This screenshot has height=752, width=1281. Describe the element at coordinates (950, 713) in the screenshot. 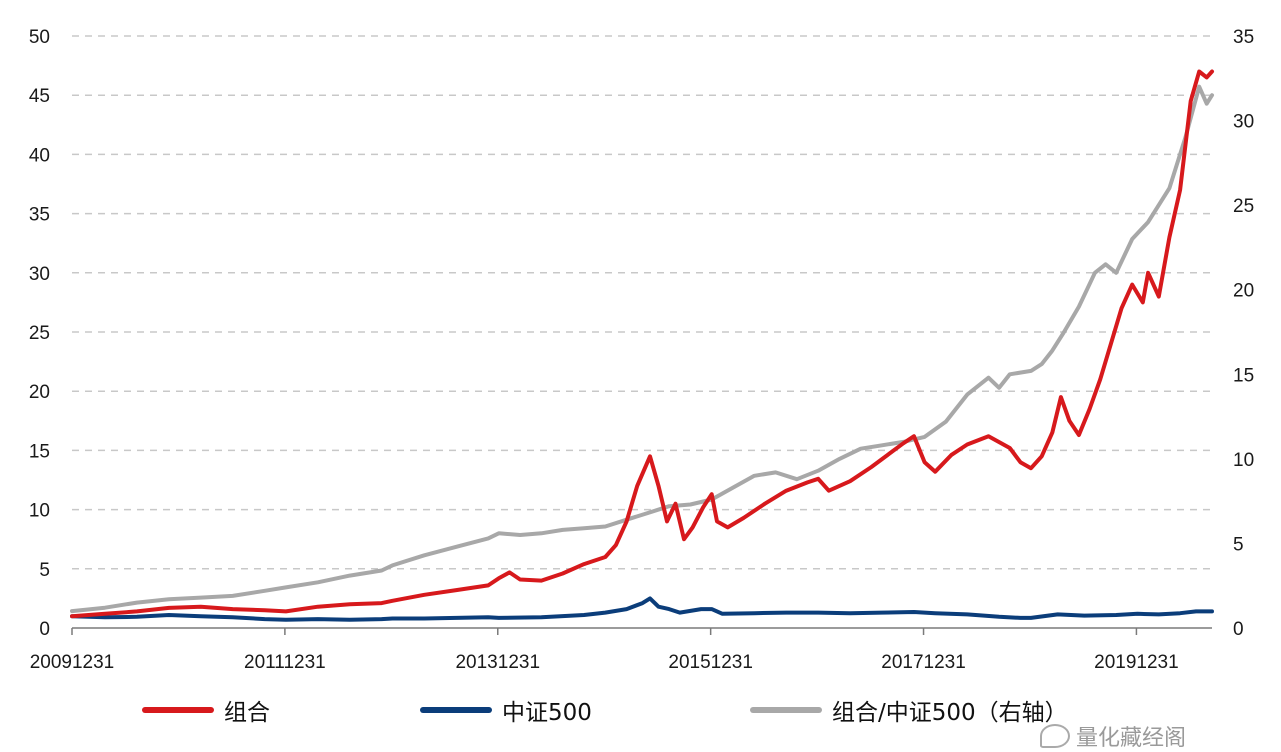

I see `legend-label-ratio: 组合/中证500（右轴）` at that location.